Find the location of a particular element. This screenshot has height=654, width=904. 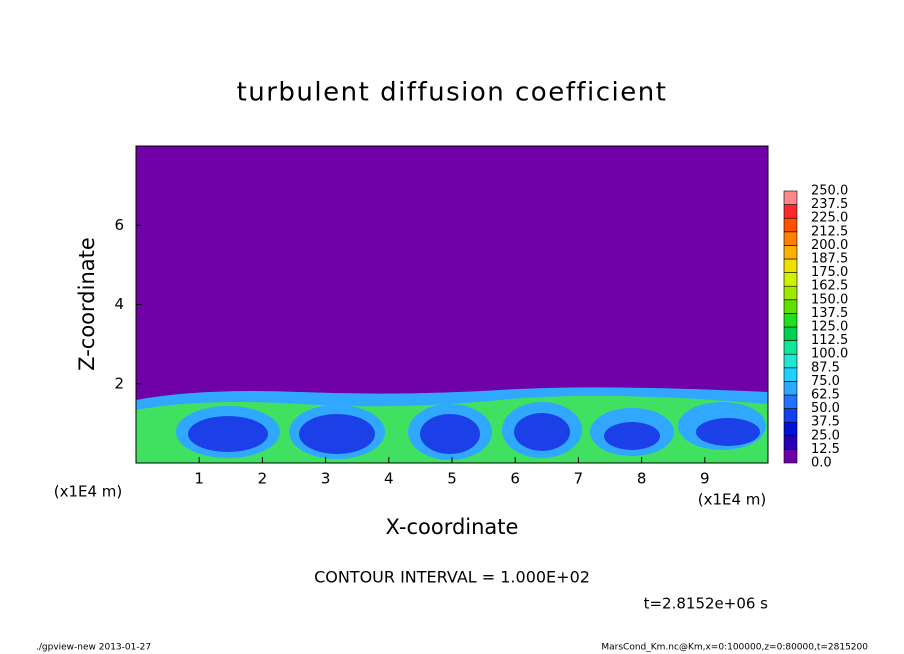

y-tick-label: 6 is located at coordinates (119, 225).